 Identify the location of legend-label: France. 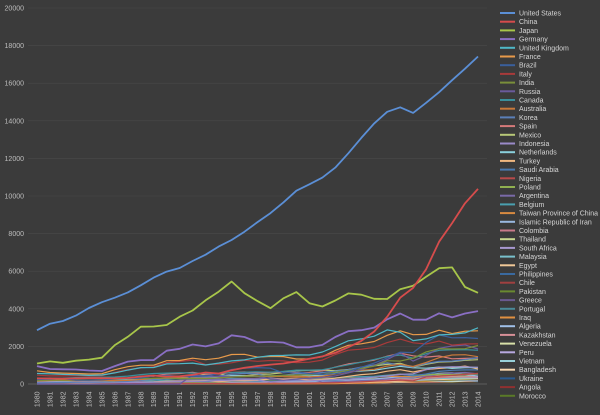
(530, 57).